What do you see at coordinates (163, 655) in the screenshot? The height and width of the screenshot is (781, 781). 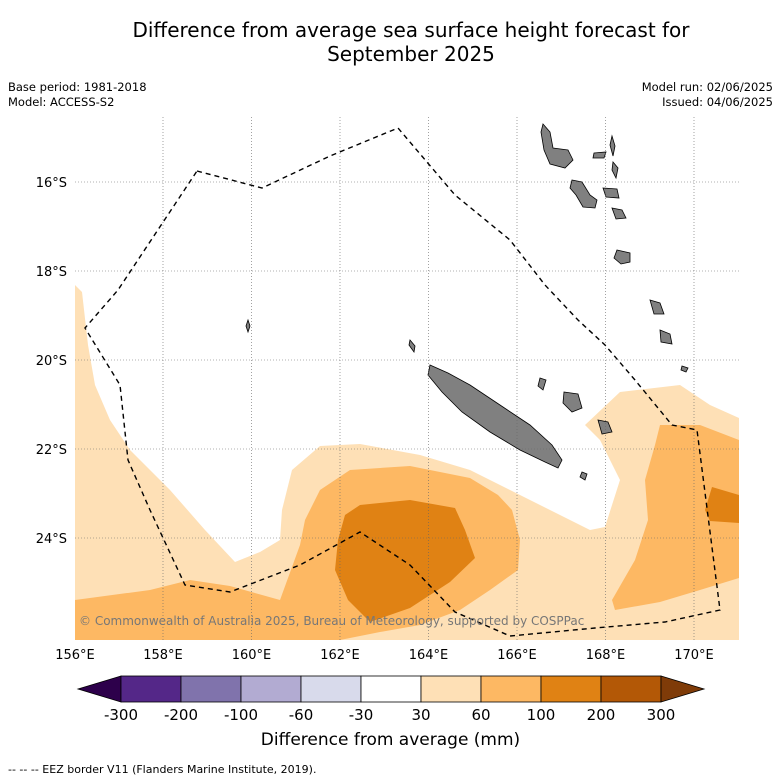 I see `lon-label: 158°E` at bounding box center [163, 655].